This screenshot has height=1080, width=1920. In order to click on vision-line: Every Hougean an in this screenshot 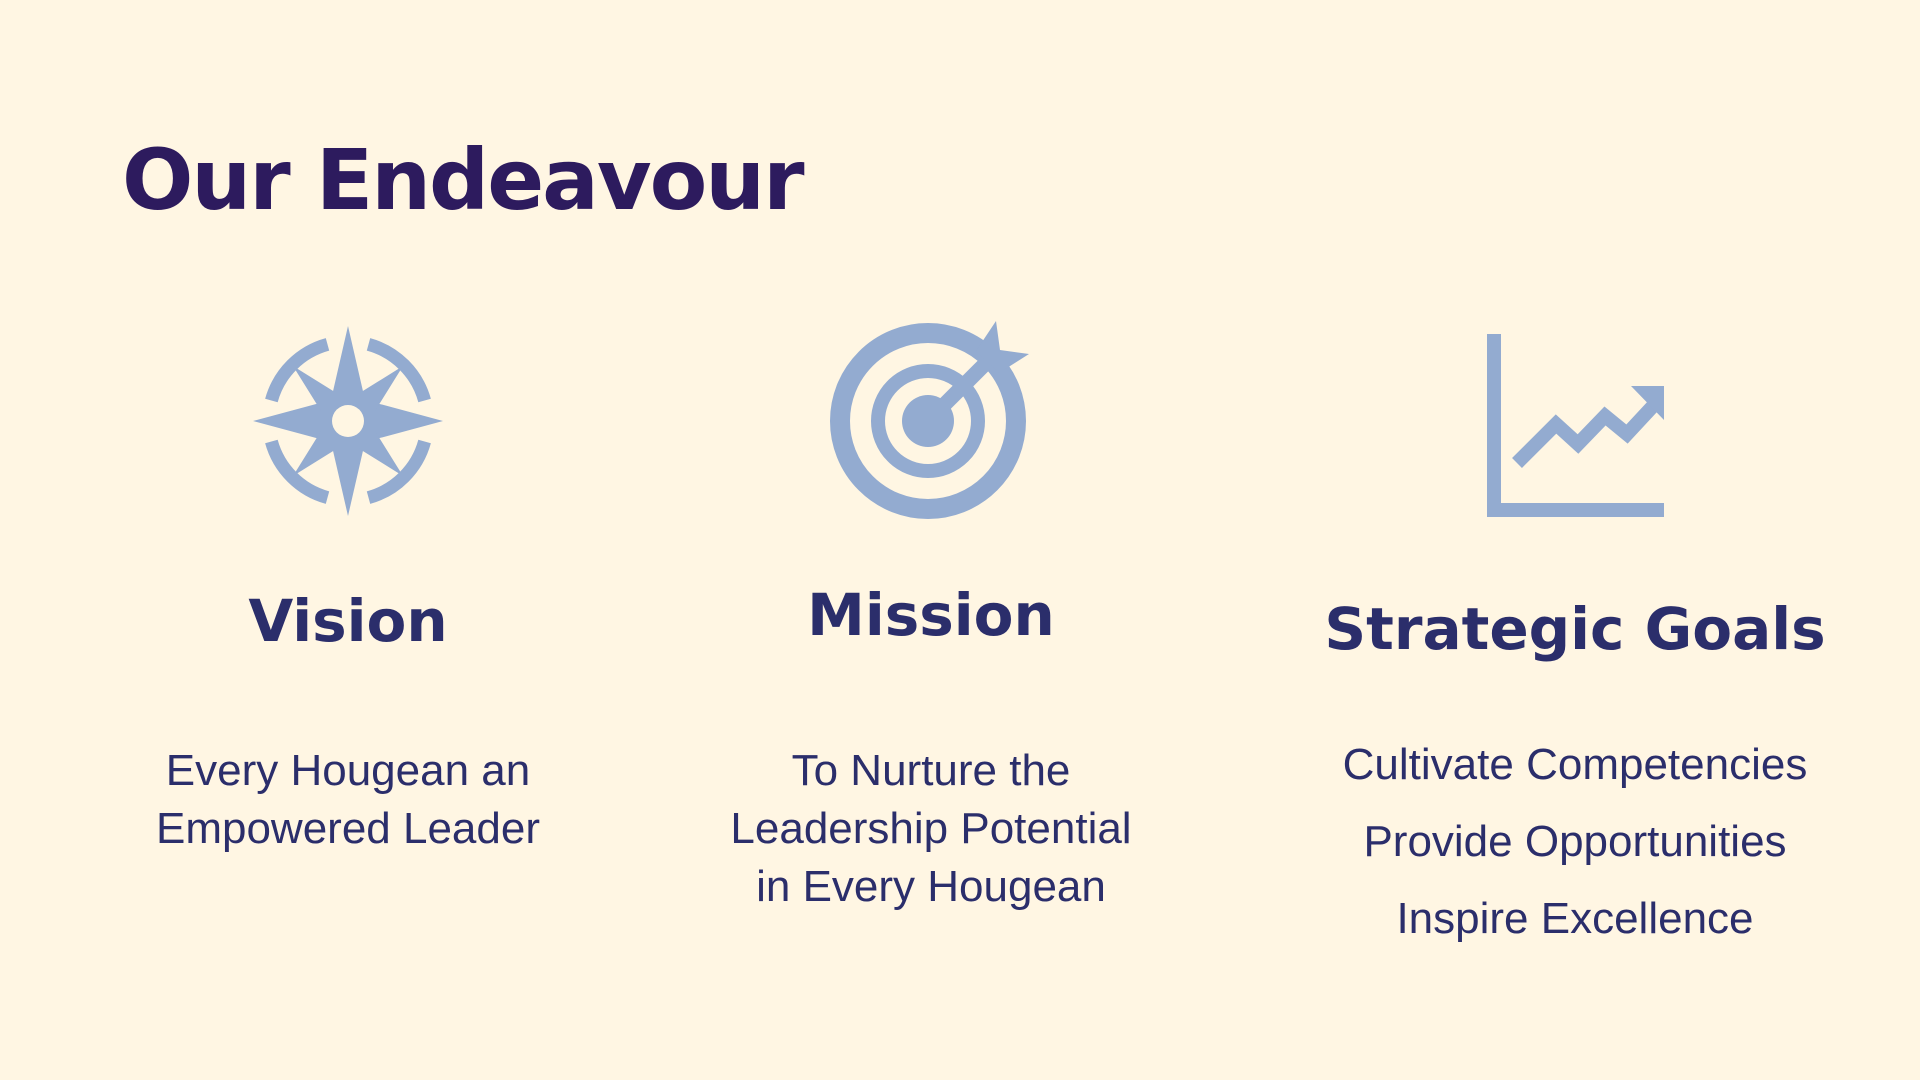, I will do `click(348, 770)`.